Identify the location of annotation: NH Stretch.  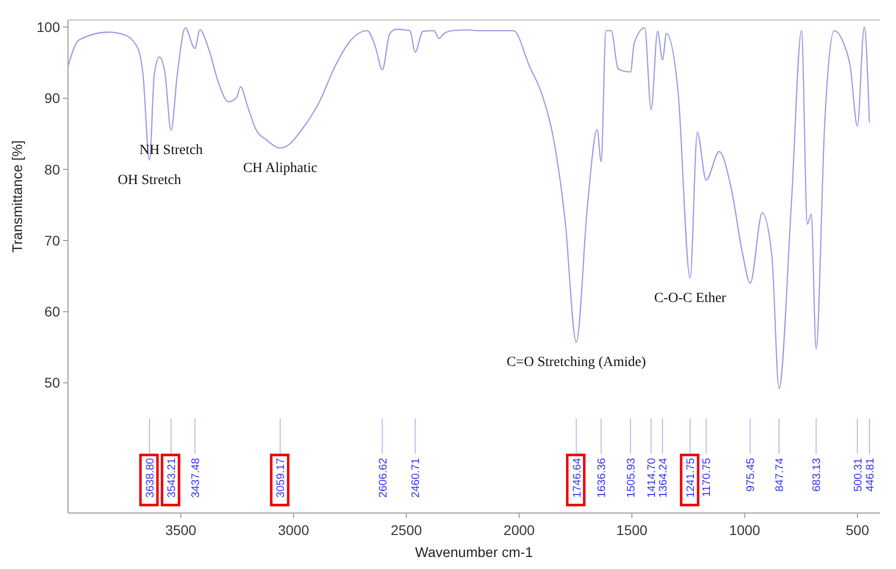
(171, 150).